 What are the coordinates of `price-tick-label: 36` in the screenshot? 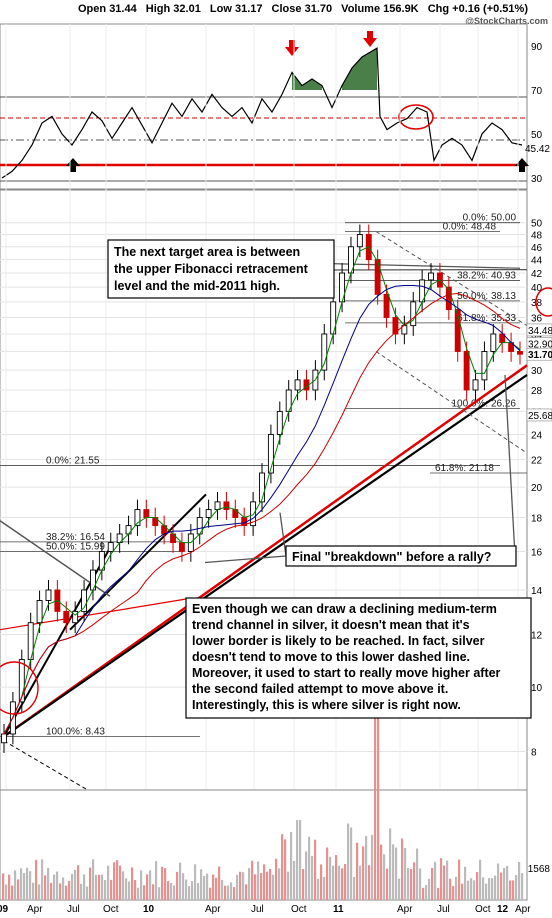 It's located at (537, 318).